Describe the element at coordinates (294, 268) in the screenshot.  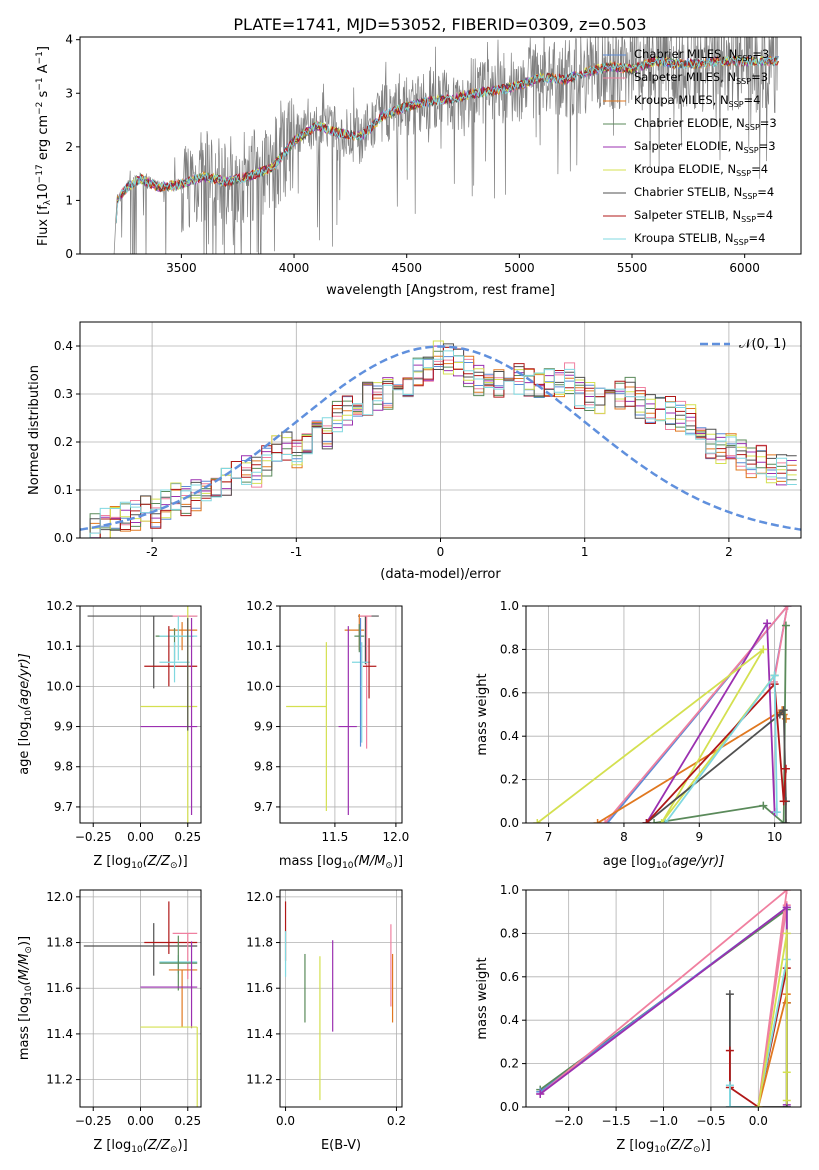
I see `x-tick-label: 4000` at that location.